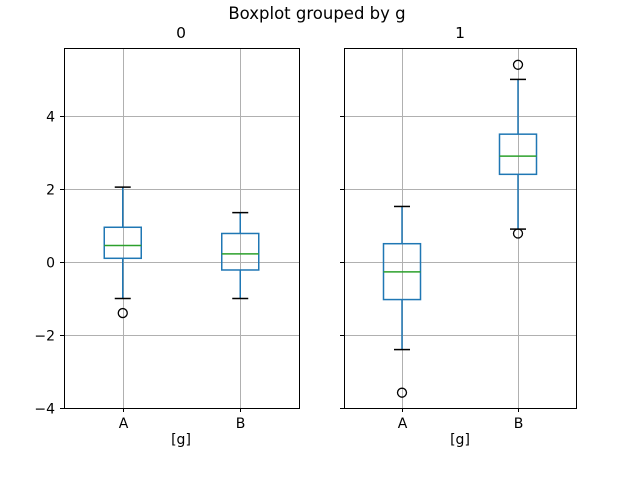  I want to click on subplot-0-xlabel: [g], so click(181, 440).